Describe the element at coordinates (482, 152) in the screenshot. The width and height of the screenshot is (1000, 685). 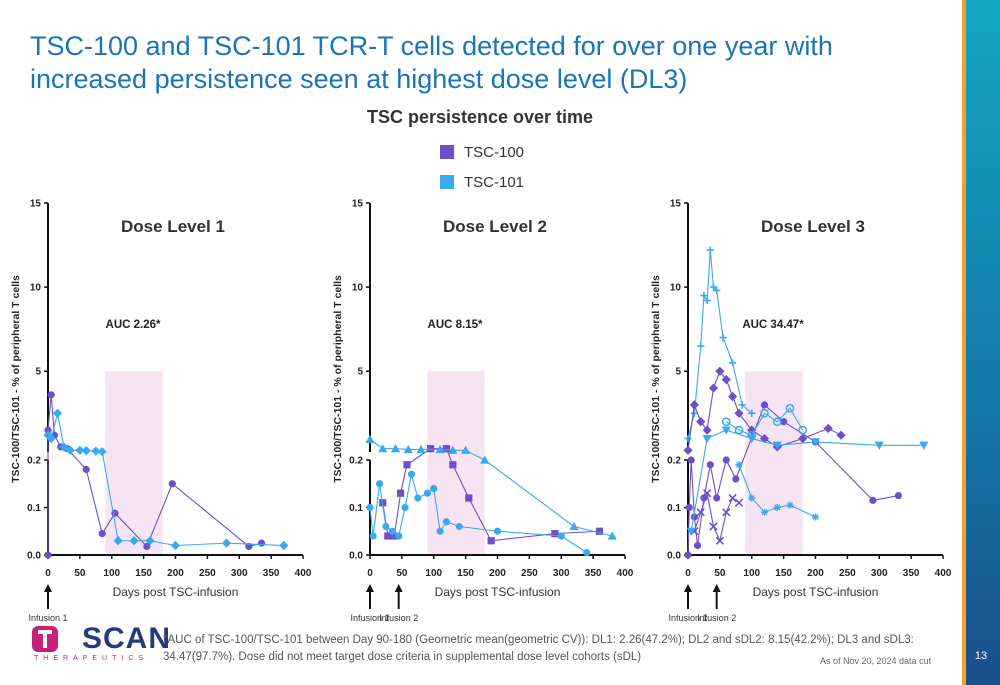
I see `legend-item-tsc100: TSC-100` at that location.